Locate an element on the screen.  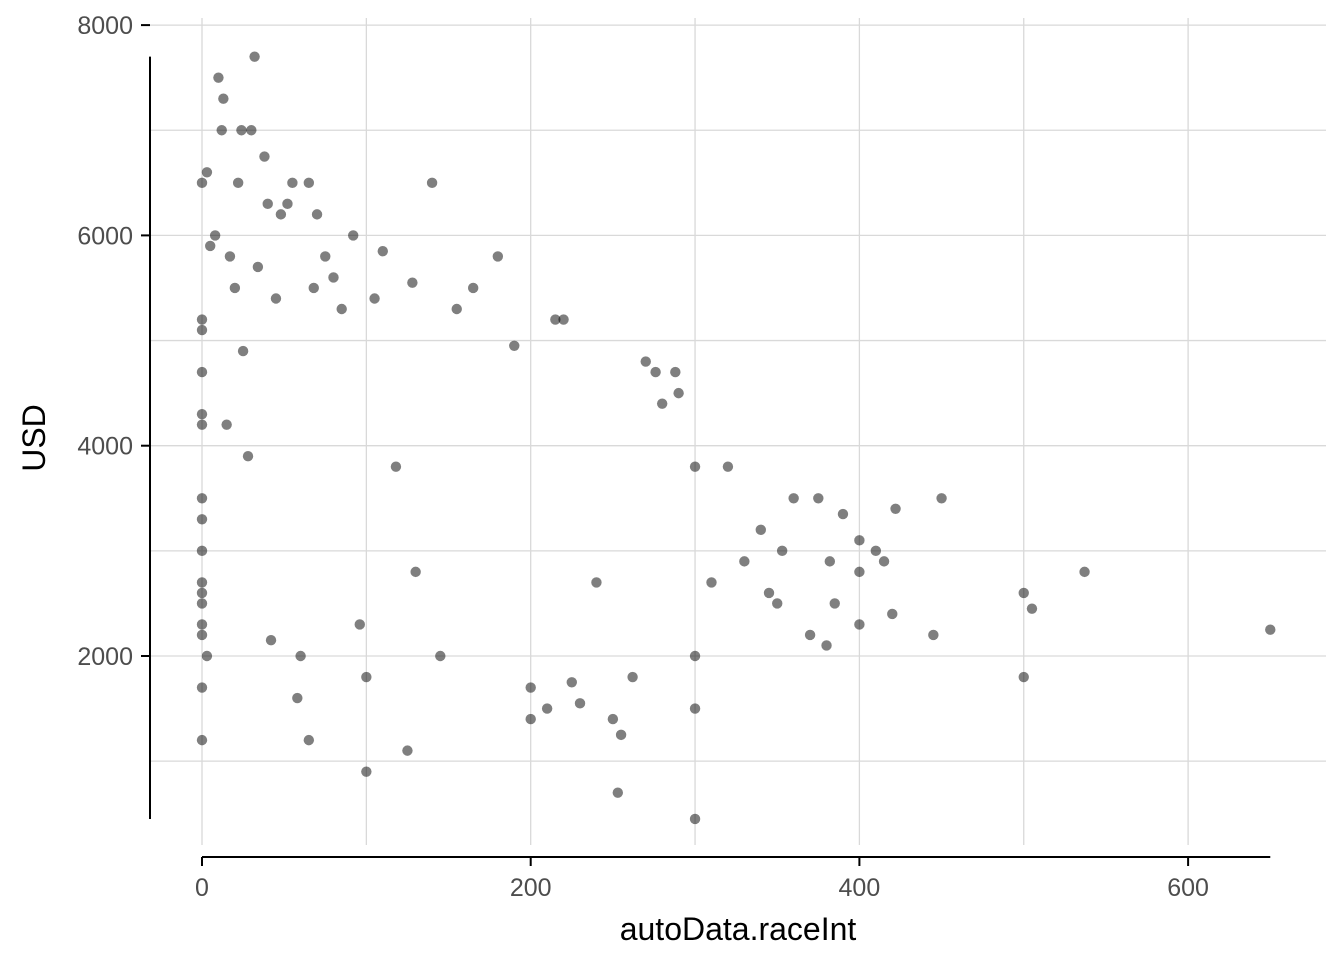
x-tick-label: 400 is located at coordinates (860, 888).